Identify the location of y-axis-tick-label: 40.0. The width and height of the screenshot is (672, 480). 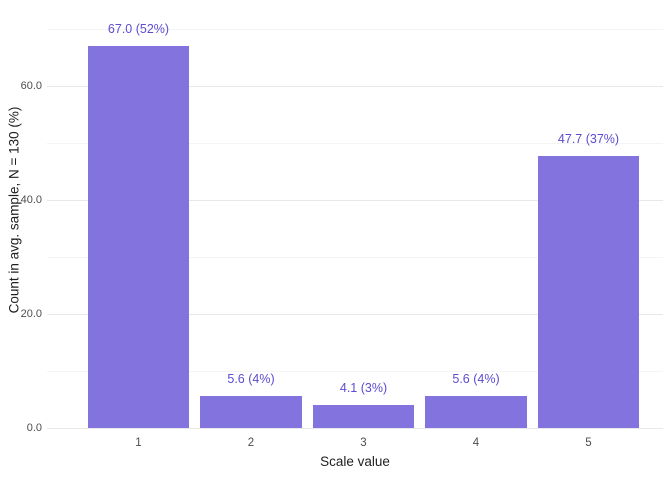
(31, 200).